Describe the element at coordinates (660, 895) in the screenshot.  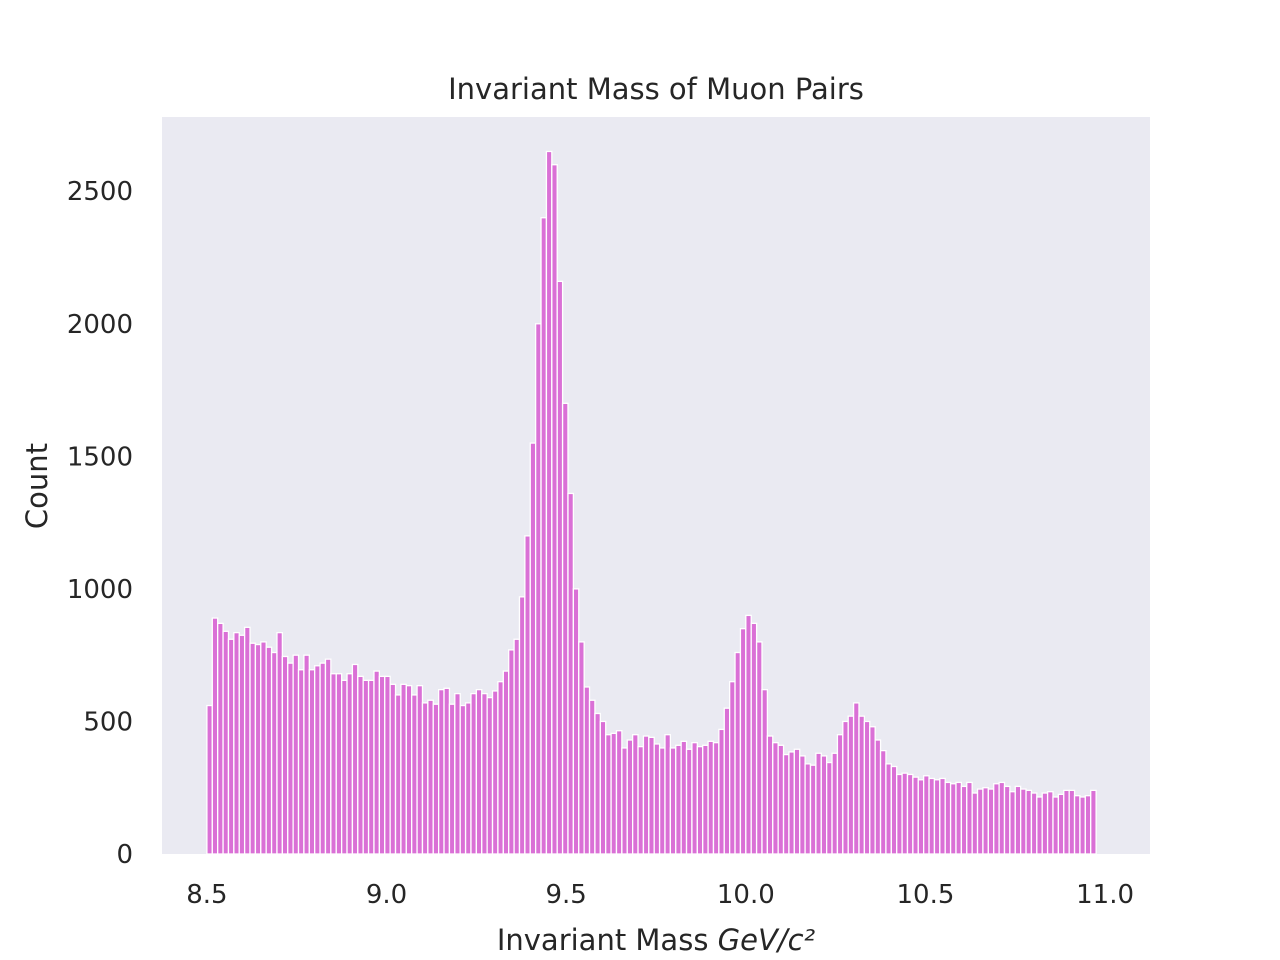
I see `x-tick-labels: 8.5 9.0 9.5 10.0 10.5 11.0` at that location.